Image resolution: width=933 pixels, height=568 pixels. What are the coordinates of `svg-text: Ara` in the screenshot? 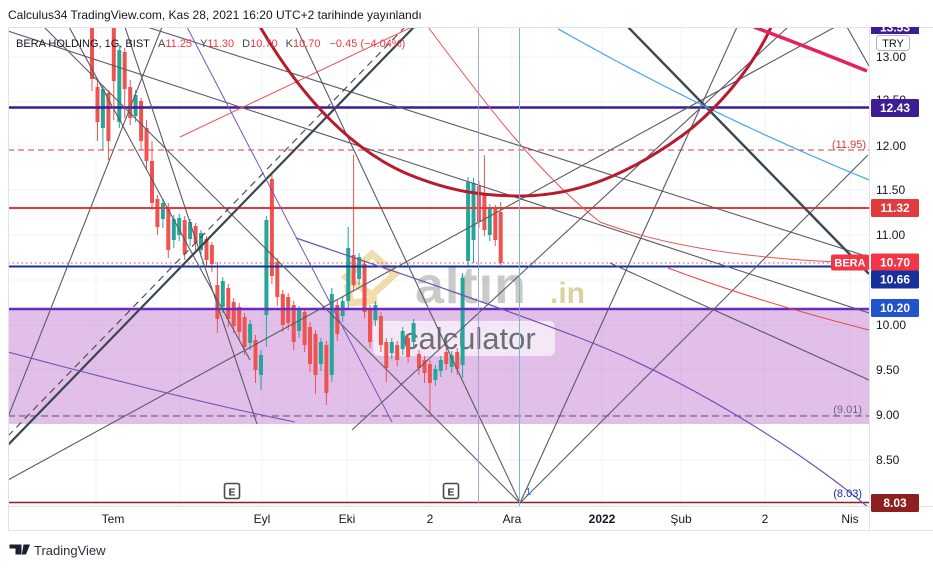 It's located at (512, 519).